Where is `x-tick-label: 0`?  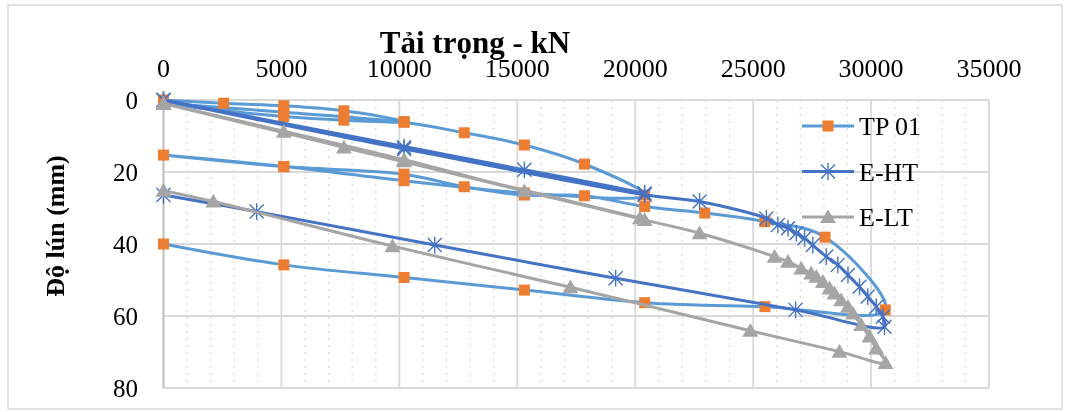 x-tick-label: 0 is located at coordinates (163, 68).